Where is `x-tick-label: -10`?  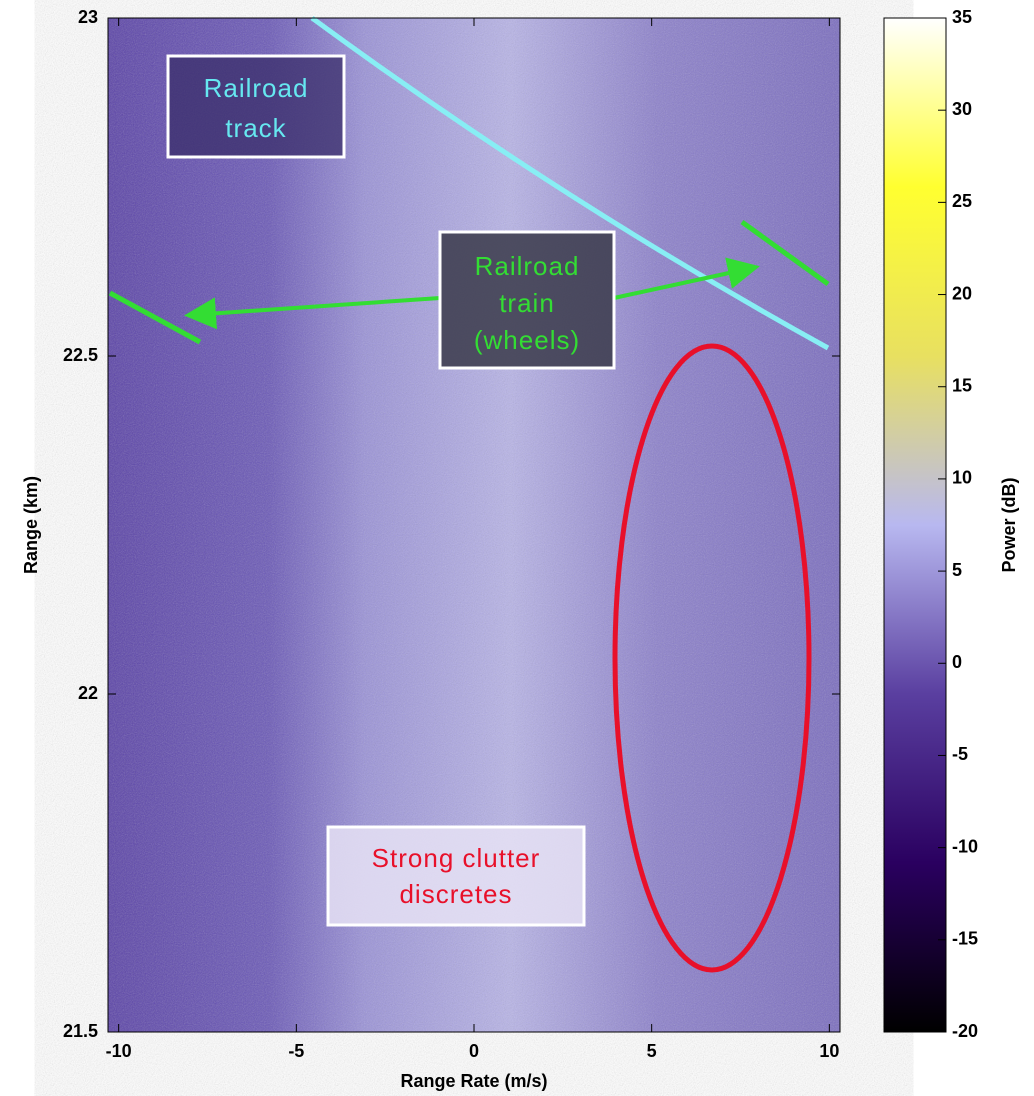
x-tick-label: -10 is located at coordinates (119, 1051).